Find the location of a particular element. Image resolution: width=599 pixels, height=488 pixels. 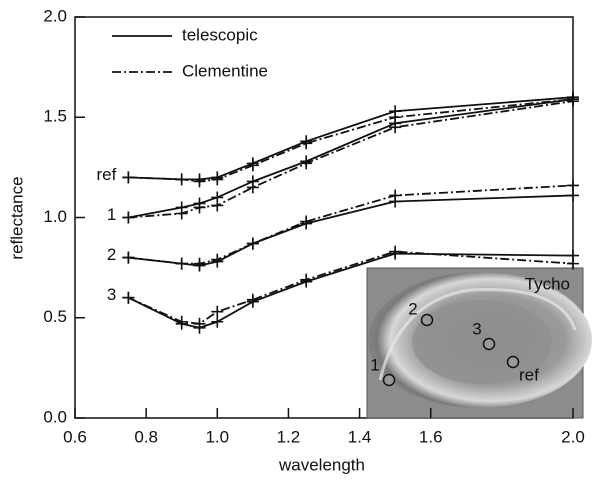

y-axis-label: reflectance is located at coordinates (16, 217).